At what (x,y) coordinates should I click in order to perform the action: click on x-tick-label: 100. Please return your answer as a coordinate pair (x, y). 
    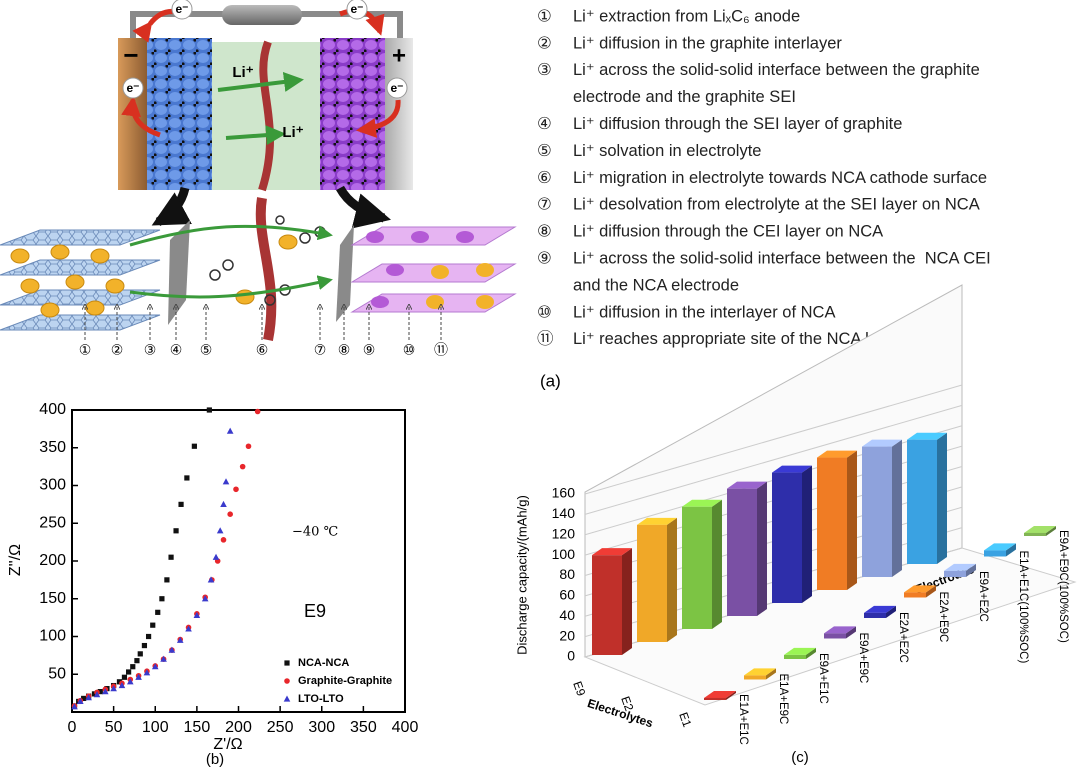
    Looking at the image, I should click on (155, 727).